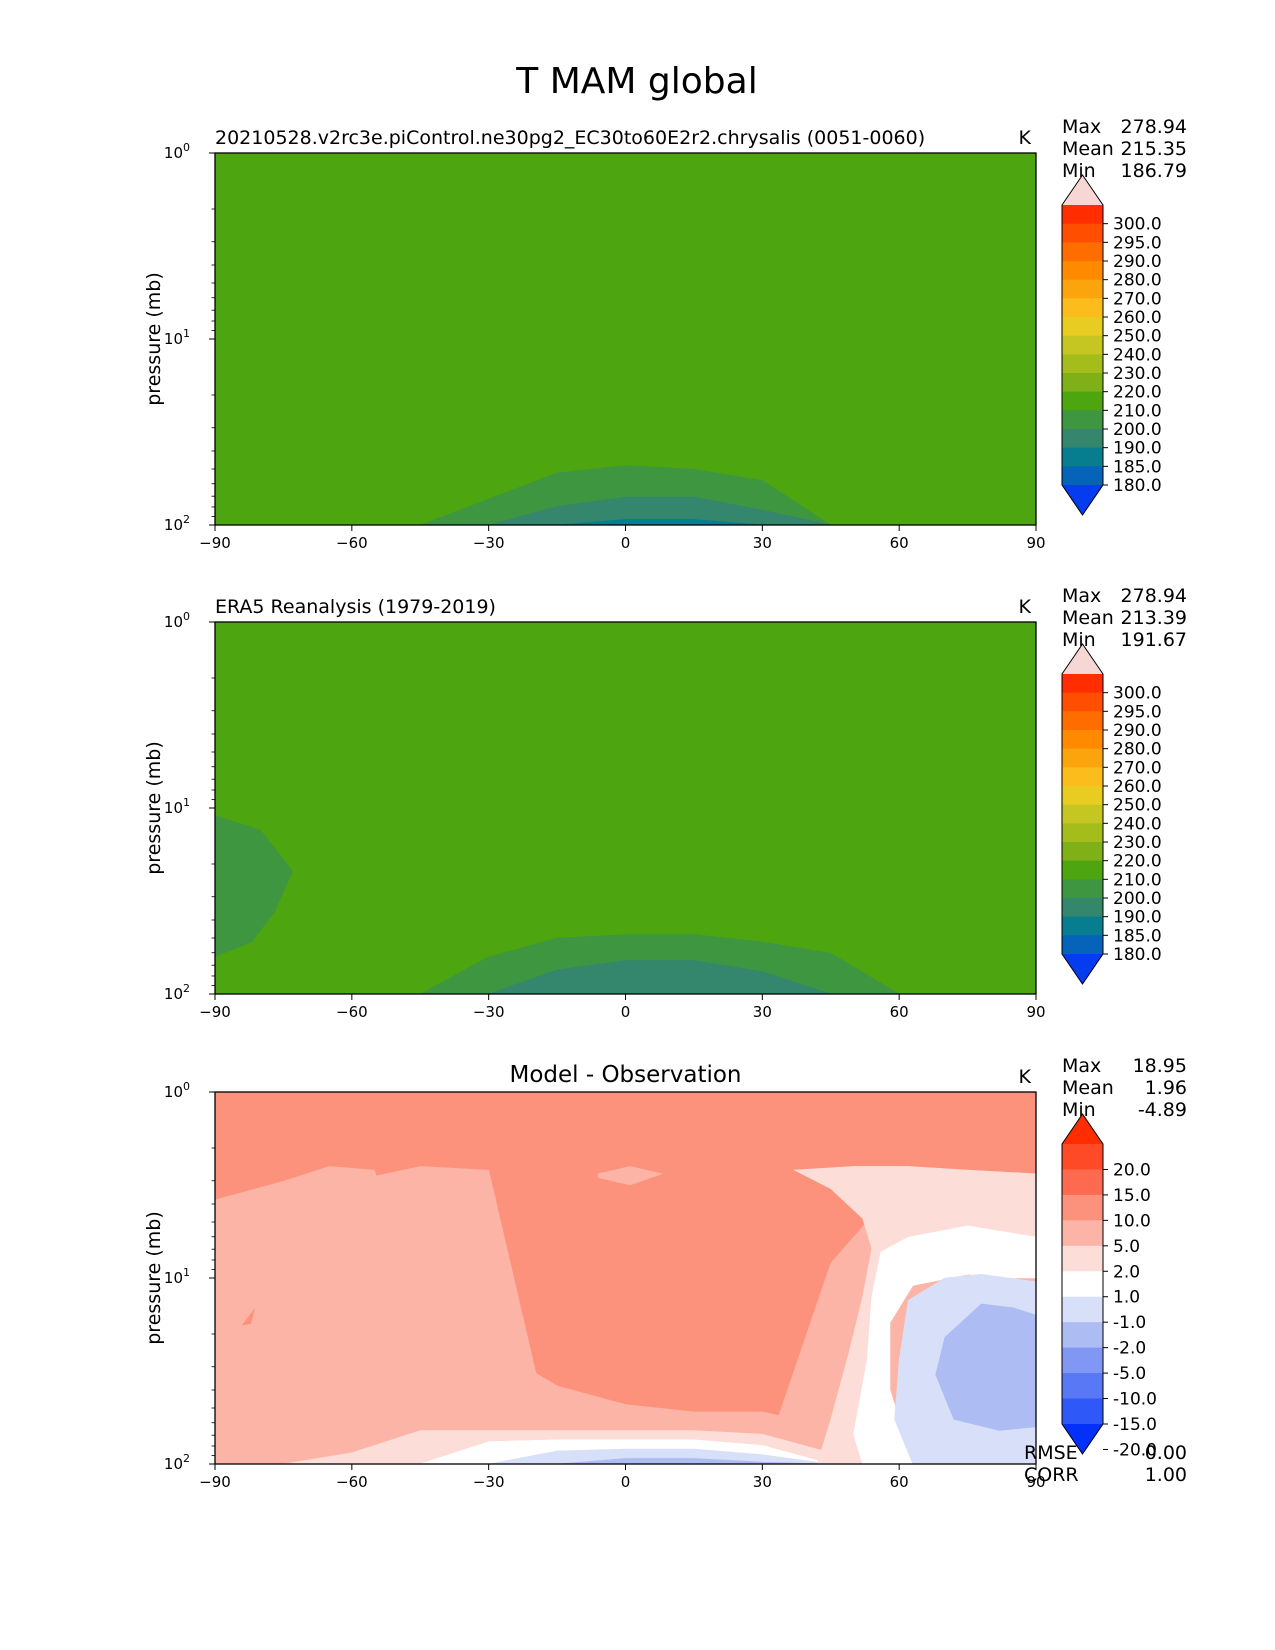  Describe the element at coordinates (1166, 1088) in the screenshot. I see `stat-value-mean: 1.96` at that location.